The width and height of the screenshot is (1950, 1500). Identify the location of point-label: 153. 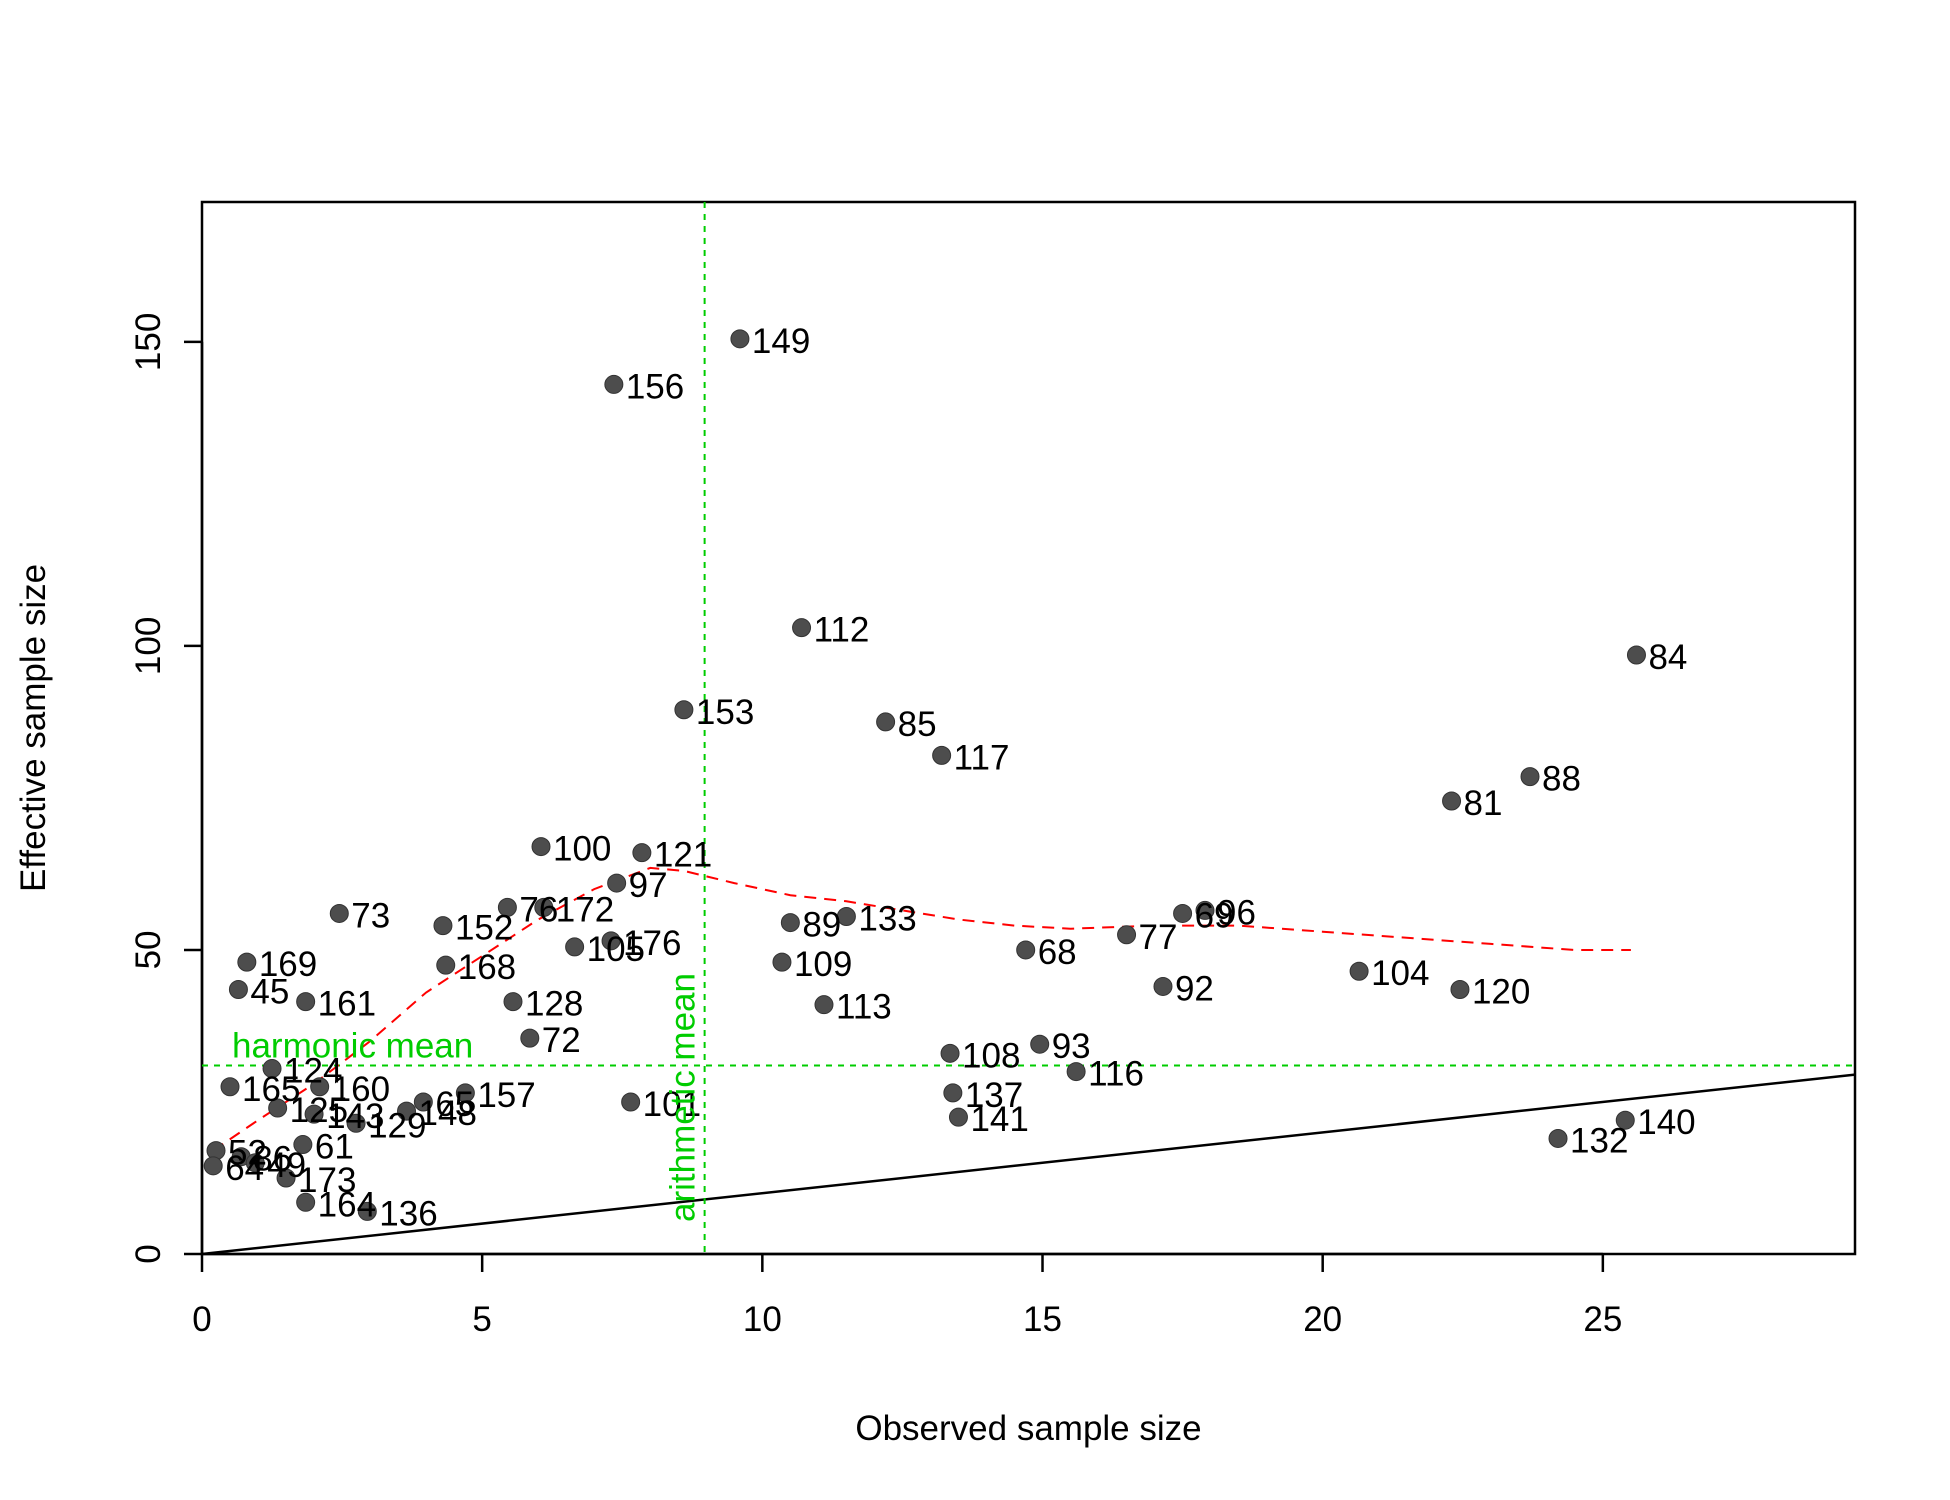
(725, 712).